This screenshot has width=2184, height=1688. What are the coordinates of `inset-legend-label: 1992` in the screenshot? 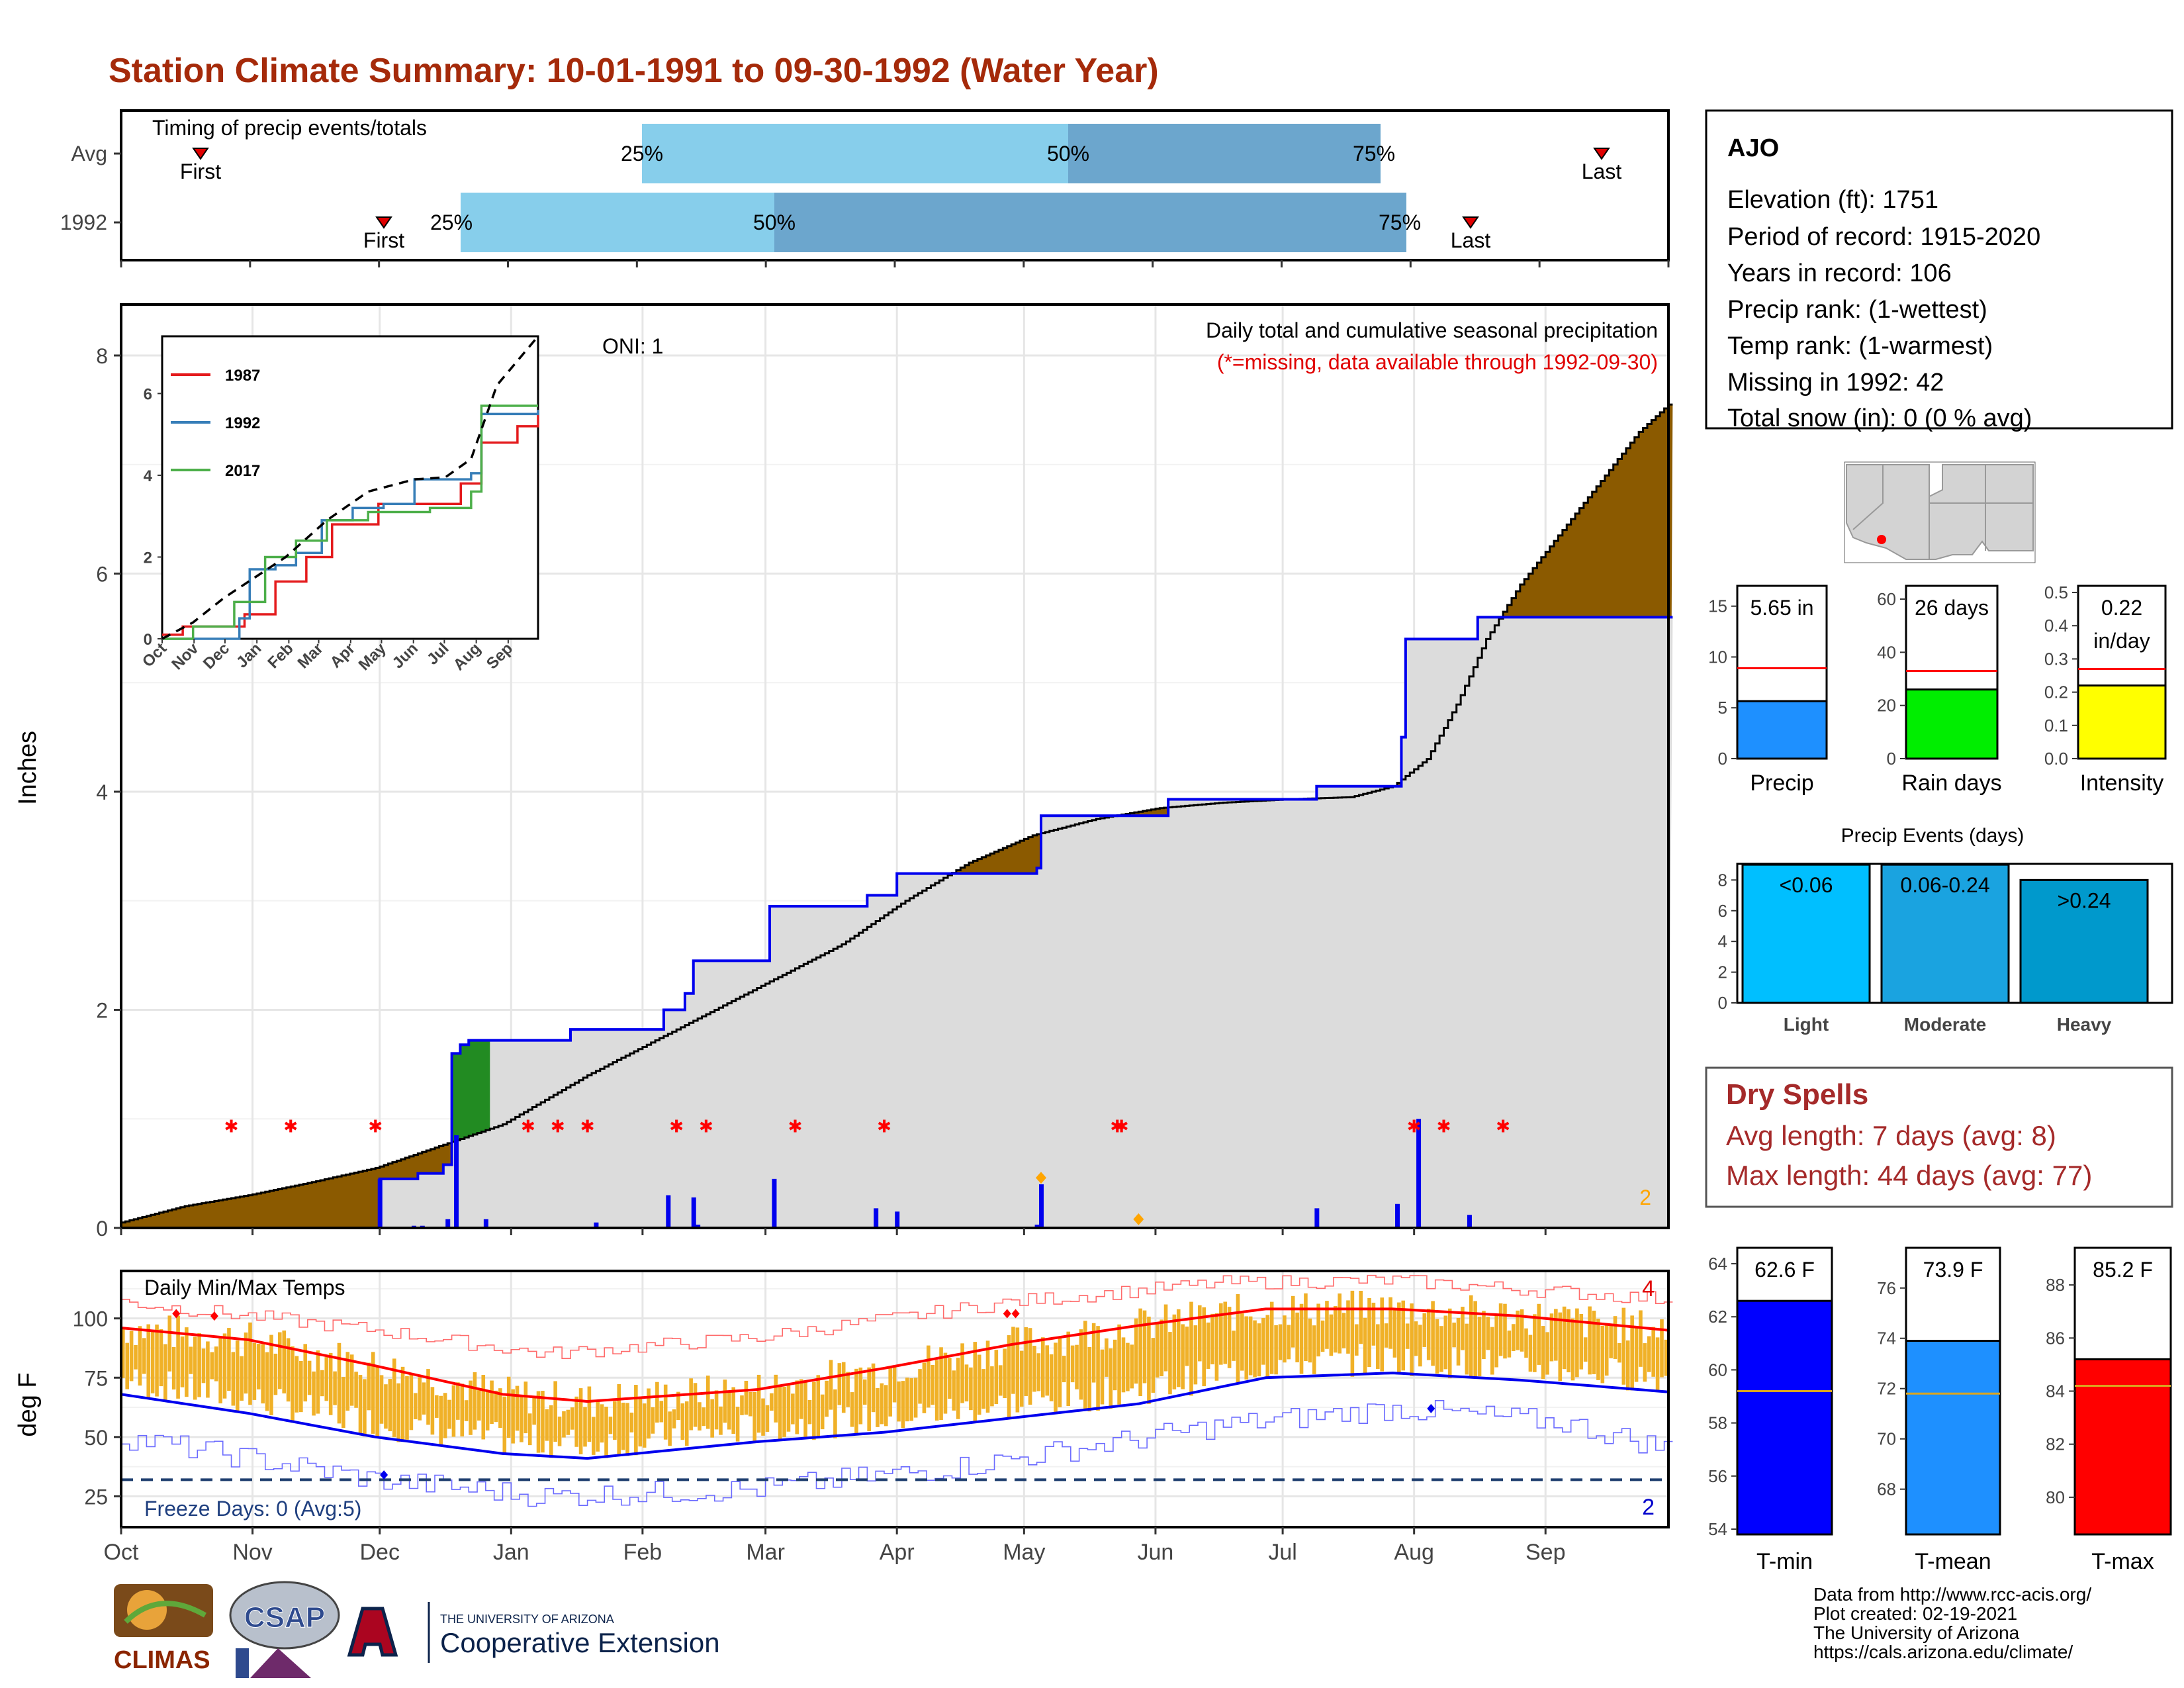 It's located at (242, 423).